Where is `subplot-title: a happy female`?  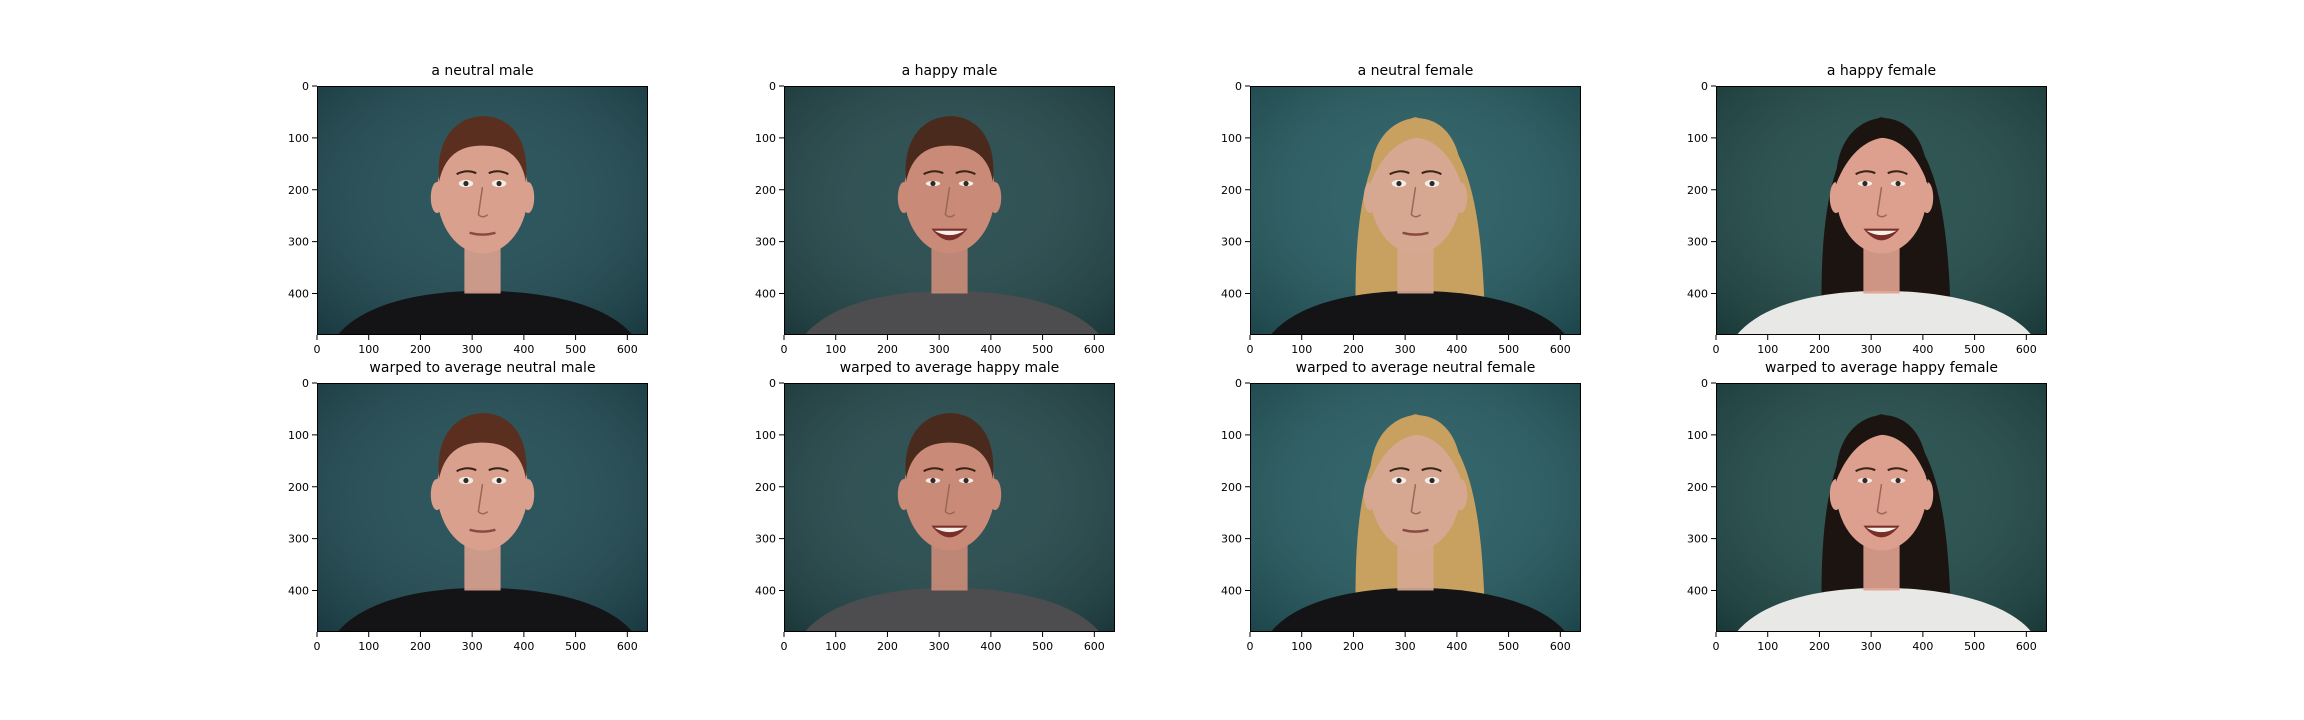 subplot-title: a happy female is located at coordinates (1881, 71).